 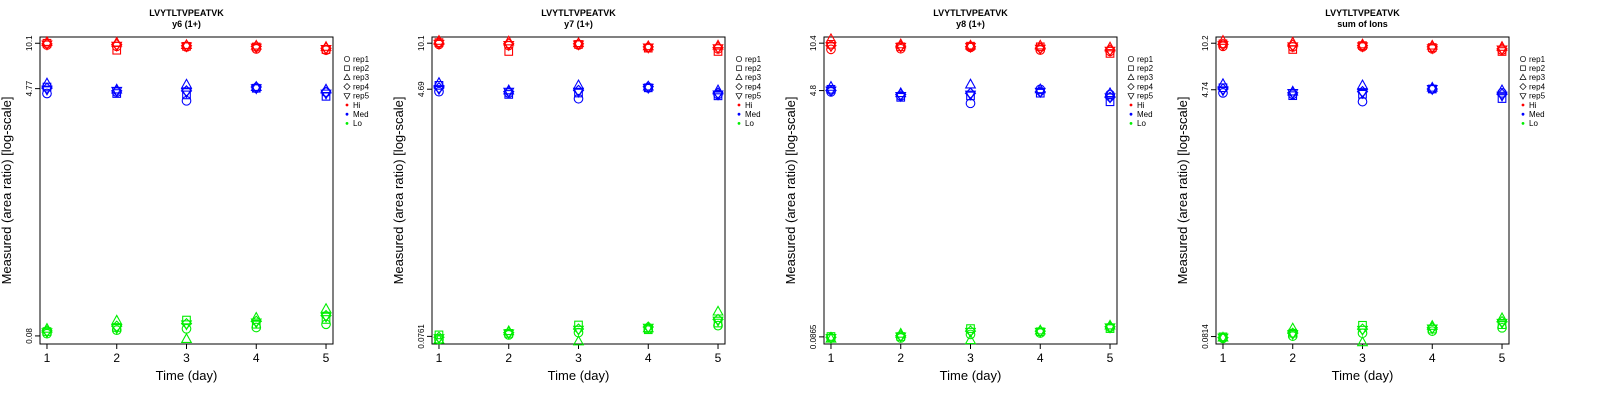 I want to click on x-tick-label: 4, so click(x=256, y=358).